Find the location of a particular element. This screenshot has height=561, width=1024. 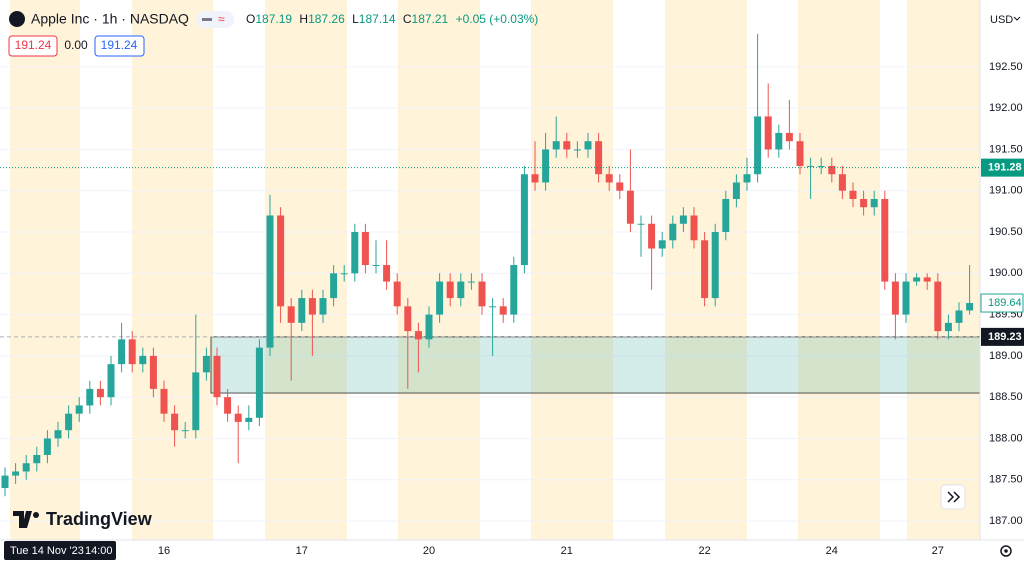

y-tick-label: 191.50 is located at coordinates (1006, 149).